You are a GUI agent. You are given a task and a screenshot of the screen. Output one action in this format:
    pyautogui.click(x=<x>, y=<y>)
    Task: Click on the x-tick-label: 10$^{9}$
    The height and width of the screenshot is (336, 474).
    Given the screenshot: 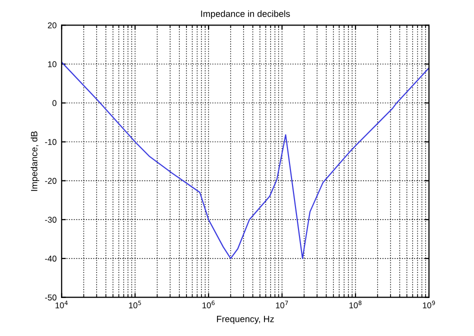 What is the action you would take?
    pyautogui.click(x=428, y=304)
    